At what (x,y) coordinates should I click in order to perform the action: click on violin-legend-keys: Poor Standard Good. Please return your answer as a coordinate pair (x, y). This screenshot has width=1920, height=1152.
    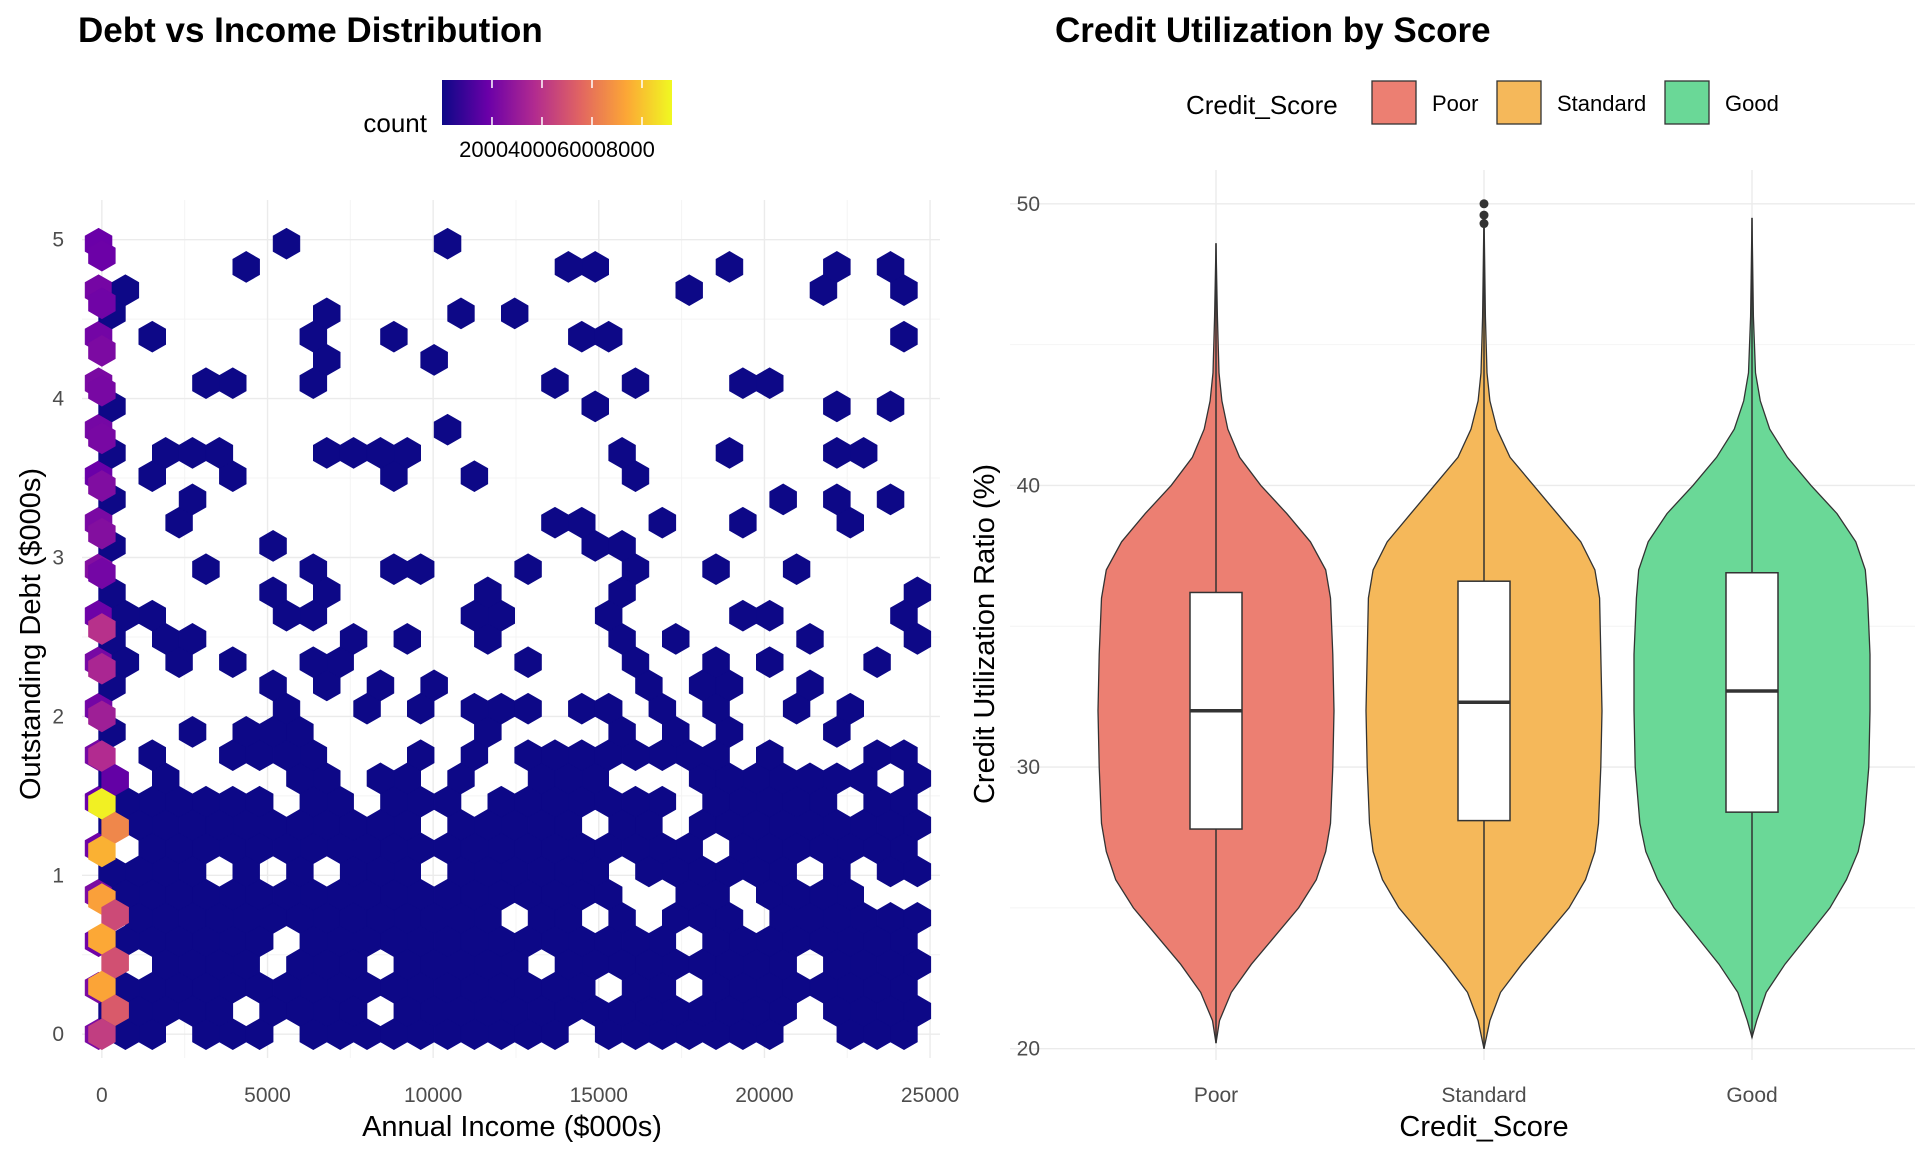
    Looking at the image, I should click on (1575, 102).